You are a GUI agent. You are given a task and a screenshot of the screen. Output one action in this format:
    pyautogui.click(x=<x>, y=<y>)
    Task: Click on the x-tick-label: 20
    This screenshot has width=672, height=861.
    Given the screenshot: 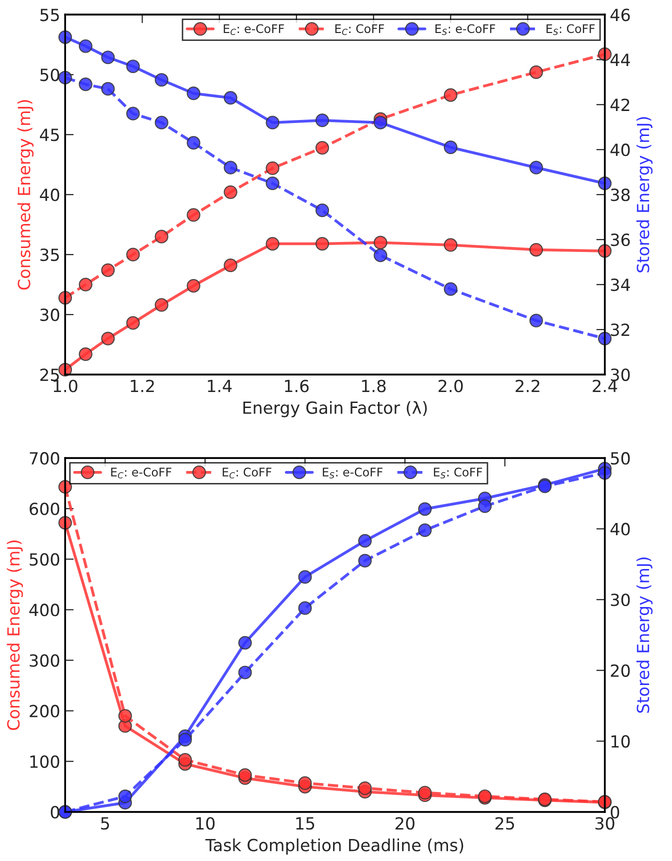 What is the action you would take?
    pyautogui.click(x=405, y=823)
    